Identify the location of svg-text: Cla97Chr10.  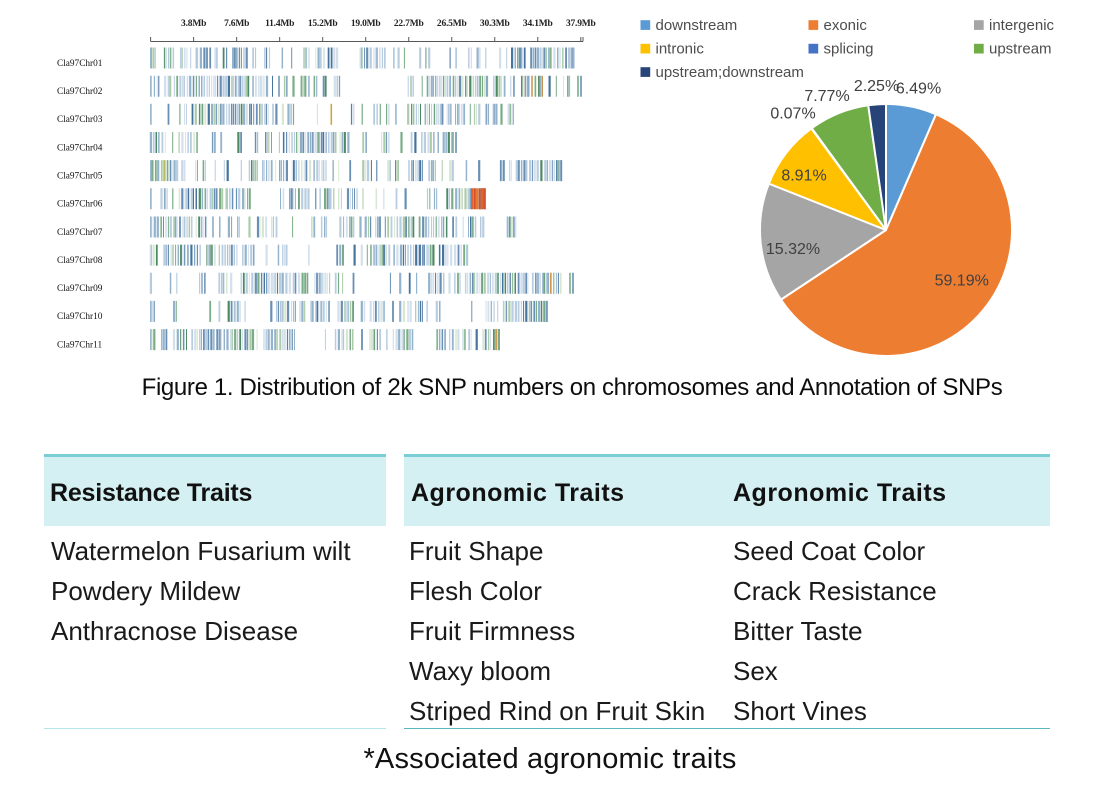
(80, 317).